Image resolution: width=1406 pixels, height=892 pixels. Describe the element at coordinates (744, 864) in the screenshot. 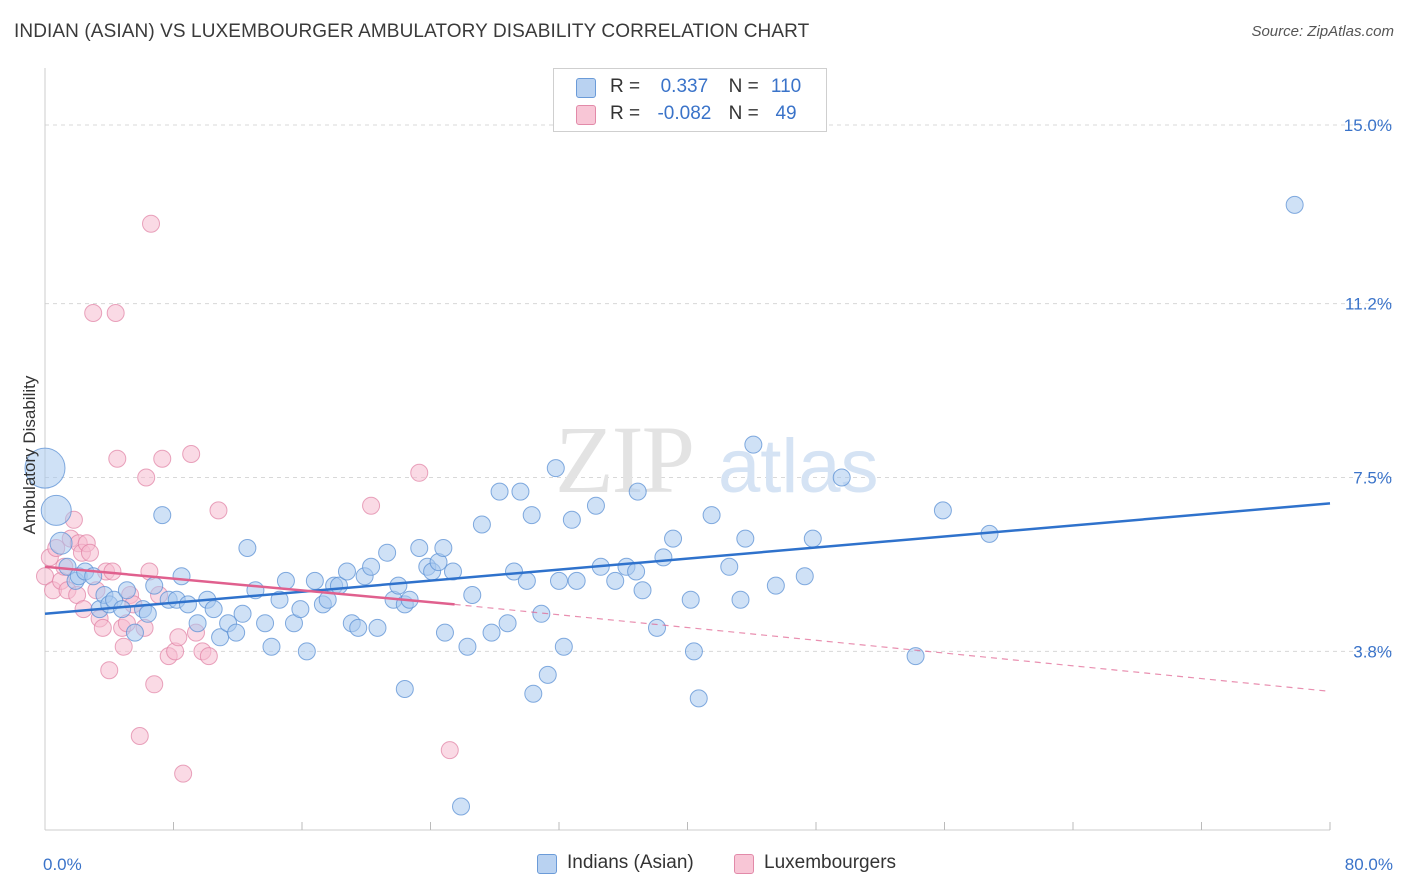

I see `bottom-legend-swatch-pink` at that location.